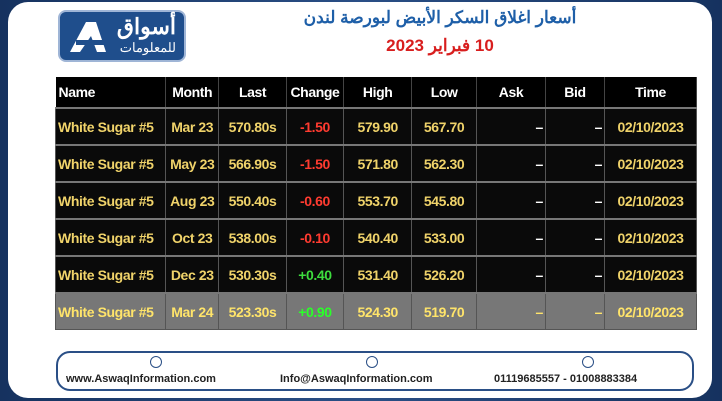  Describe the element at coordinates (444, 200) in the screenshot. I see `table-cell: 545.80` at that location.